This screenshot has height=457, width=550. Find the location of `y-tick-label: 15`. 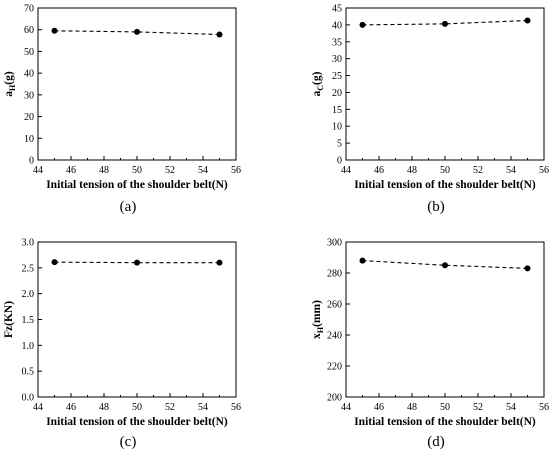

y-tick-label: 15 is located at coordinates (337, 110).